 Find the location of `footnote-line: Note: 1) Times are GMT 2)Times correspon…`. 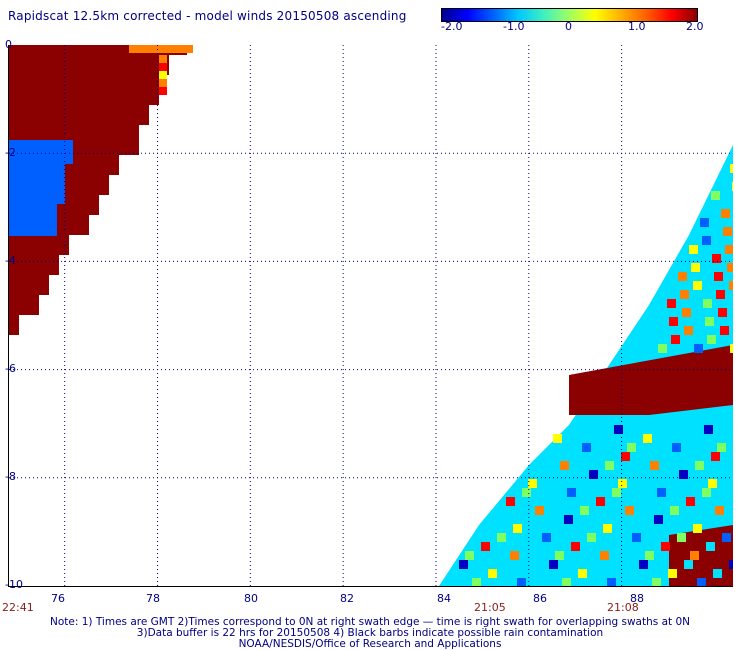

footnote-line: Note: 1) Times are GMT 2)Times correspon… is located at coordinates (369, 622).